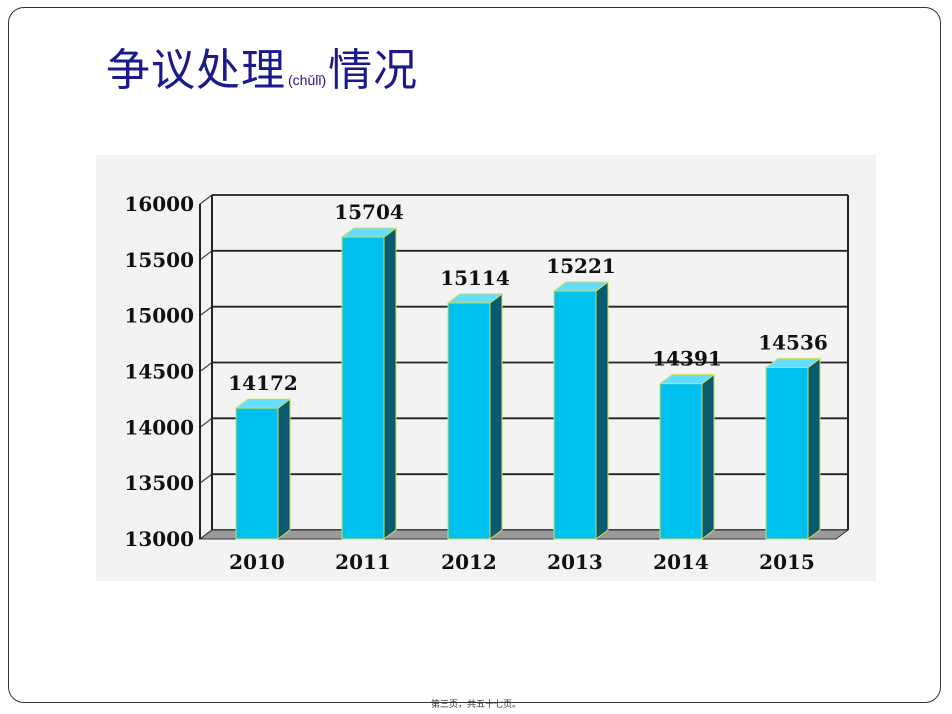 The image size is (952, 714). I want to click on y-tick-label: 14000, so click(159, 427).